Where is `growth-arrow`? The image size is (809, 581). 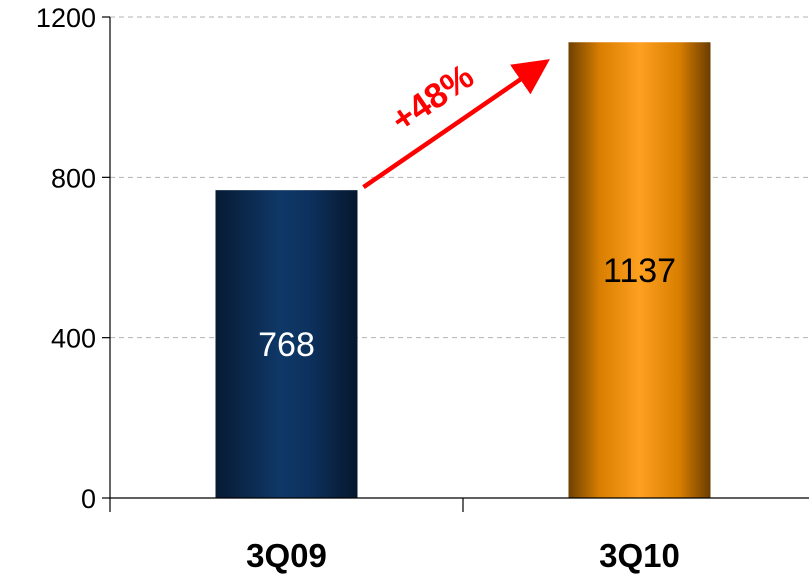
growth-arrow is located at coordinates (456, 124).